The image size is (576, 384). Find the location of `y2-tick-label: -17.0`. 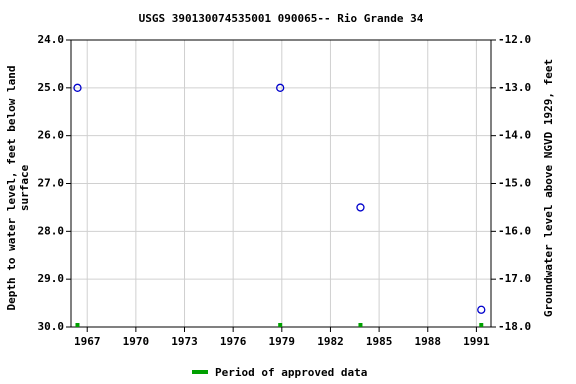

y2-tick-label: -17.0 is located at coordinates (514, 278).